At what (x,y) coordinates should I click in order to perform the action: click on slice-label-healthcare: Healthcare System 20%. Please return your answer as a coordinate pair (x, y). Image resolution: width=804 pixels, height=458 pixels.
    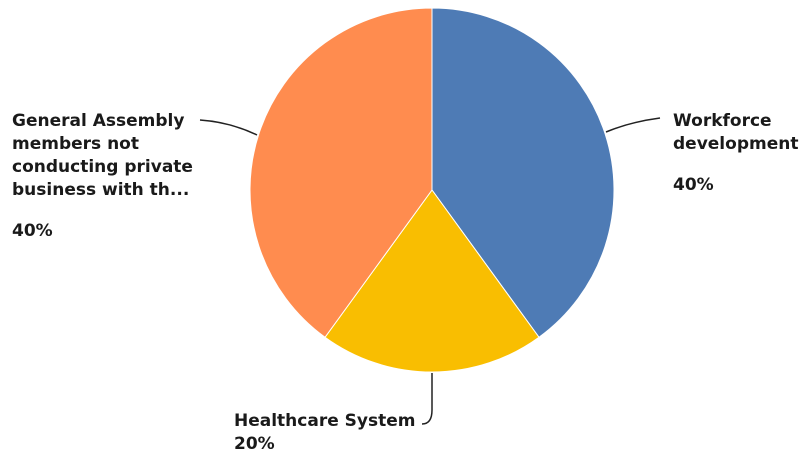
    Looking at the image, I should click on (324, 433).